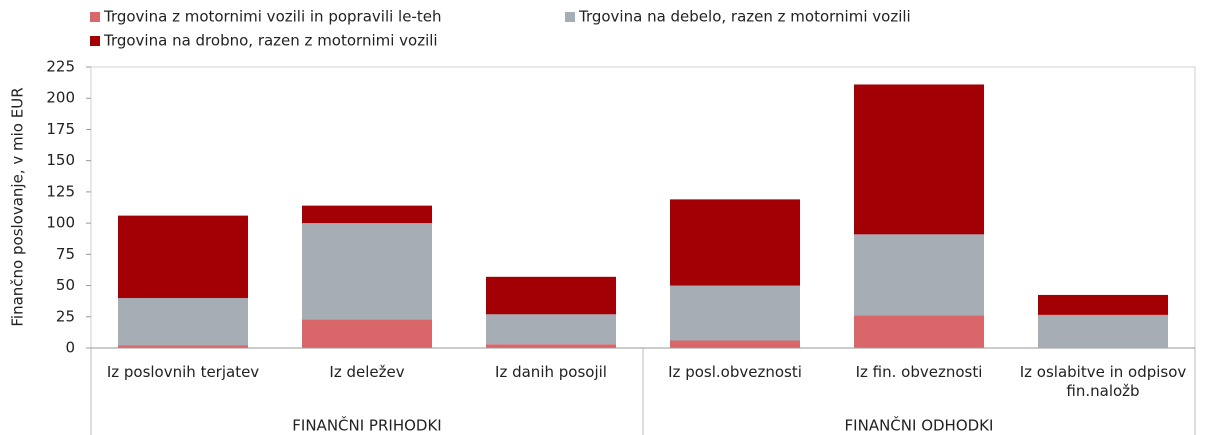 The image size is (1210, 435). What do you see at coordinates (65, 316) in the screenshot?
I see `y-tick-label: 25` at bounding box center [65, 316].